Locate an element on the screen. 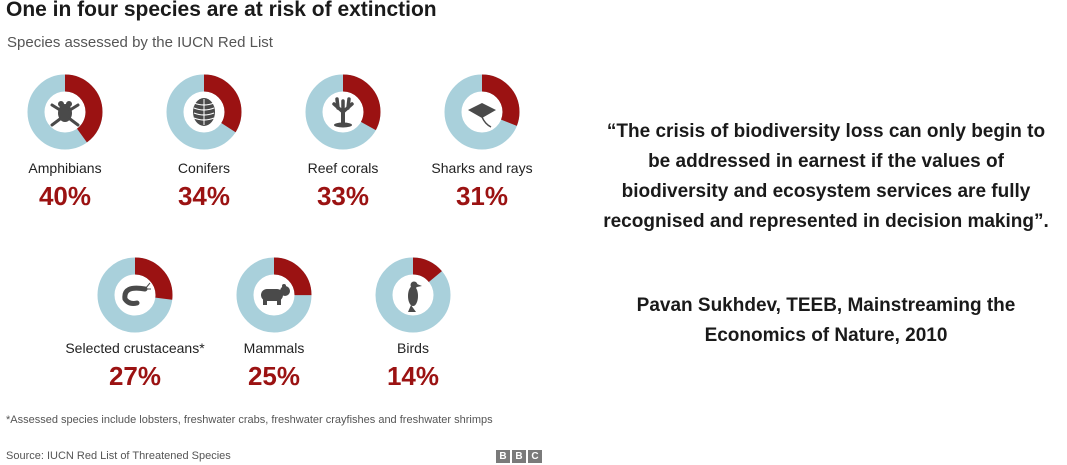  value-label-conifers: 34% is located at coordinates (204, 196).